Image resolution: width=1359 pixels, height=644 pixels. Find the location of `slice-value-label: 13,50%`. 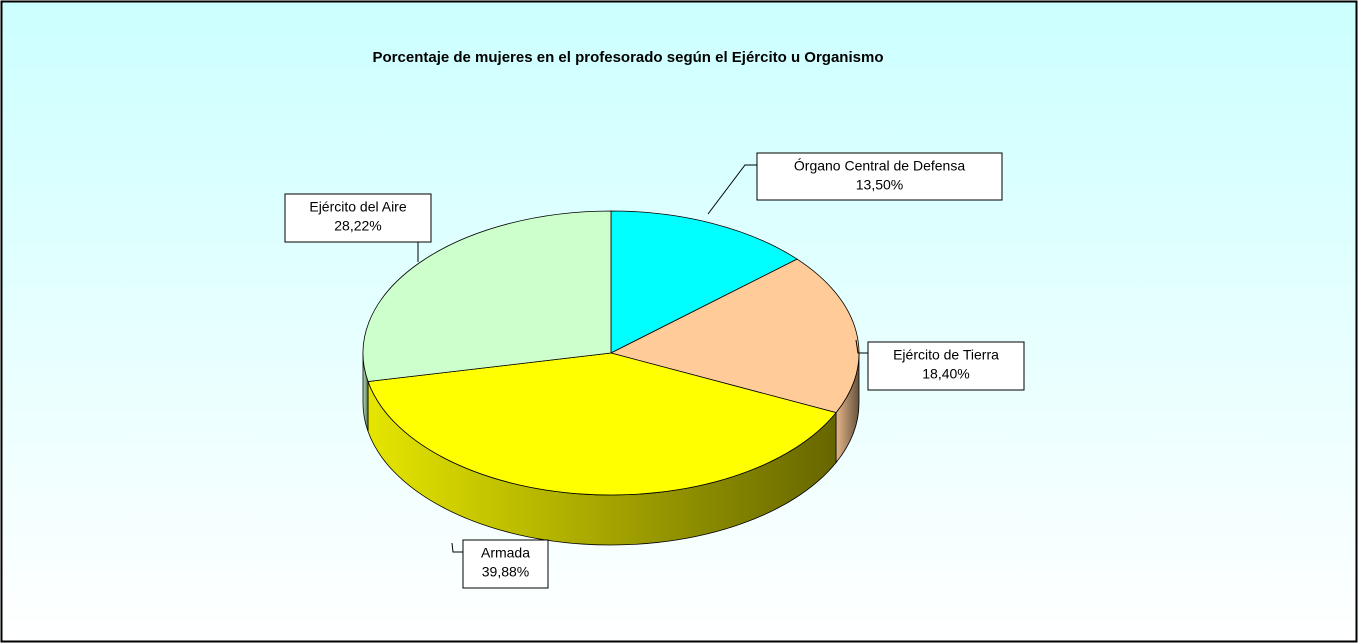

slice-value-label: 13,50% is located at coordinates (879, 185).